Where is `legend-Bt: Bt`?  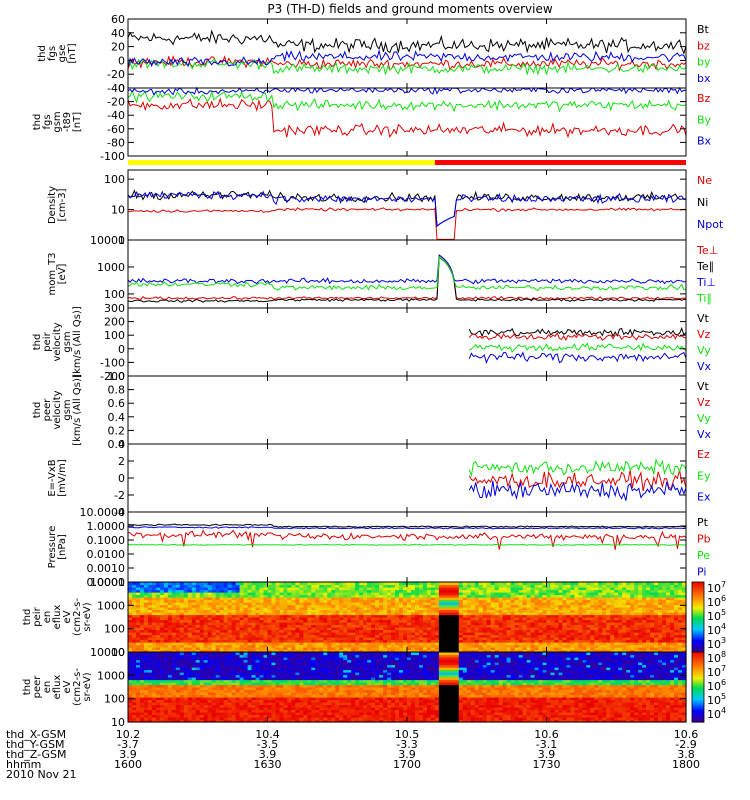
legend-Bt: Bt is located at coordinates (703, 29).